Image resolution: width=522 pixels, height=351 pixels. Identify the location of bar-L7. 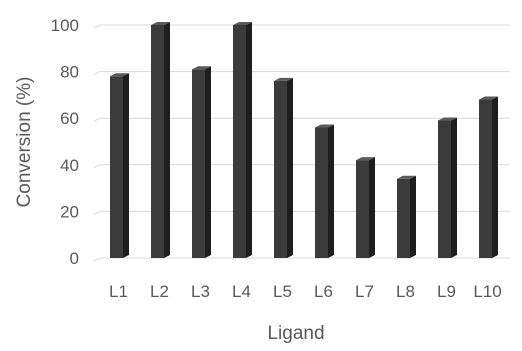
(365, 207).